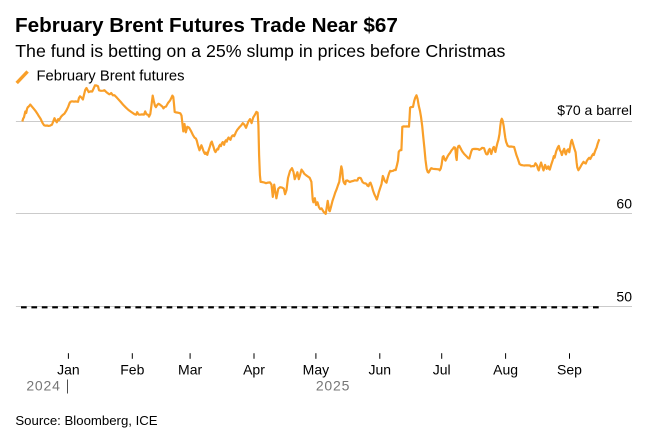  What do you see at coordinates (333, 385) in the screenshot?
I see `svg-text: 2025` at bounding box center [333, 385].